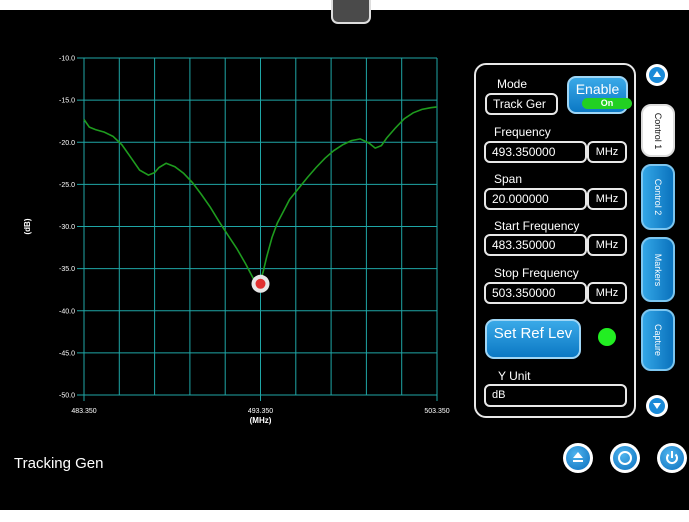 Image resolution: width=689 pixels, height=522 pixels. I want to click on scroll-down-button, so click(657, 406).